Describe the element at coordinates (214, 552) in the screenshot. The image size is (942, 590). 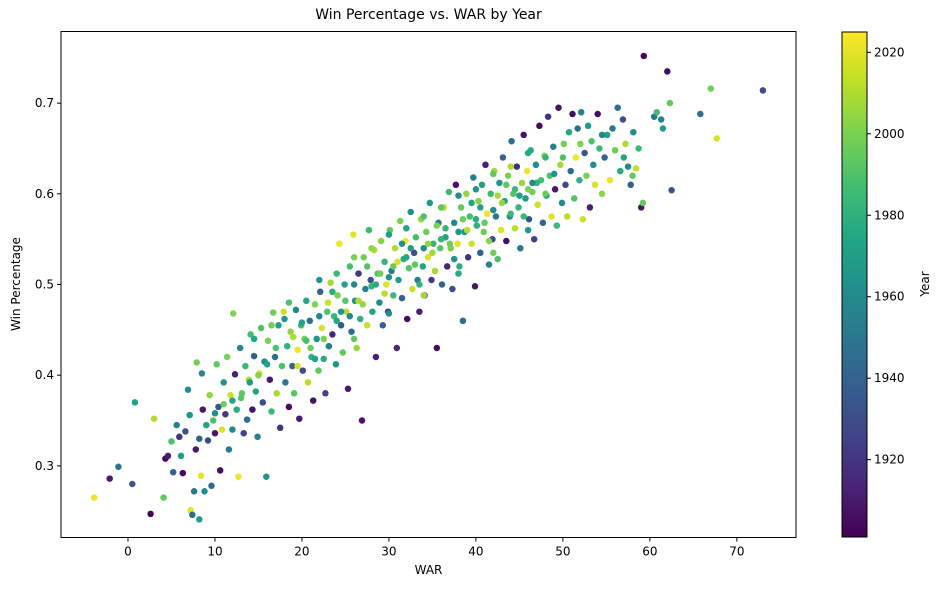
I see `x-tick-label: 10` at that location.